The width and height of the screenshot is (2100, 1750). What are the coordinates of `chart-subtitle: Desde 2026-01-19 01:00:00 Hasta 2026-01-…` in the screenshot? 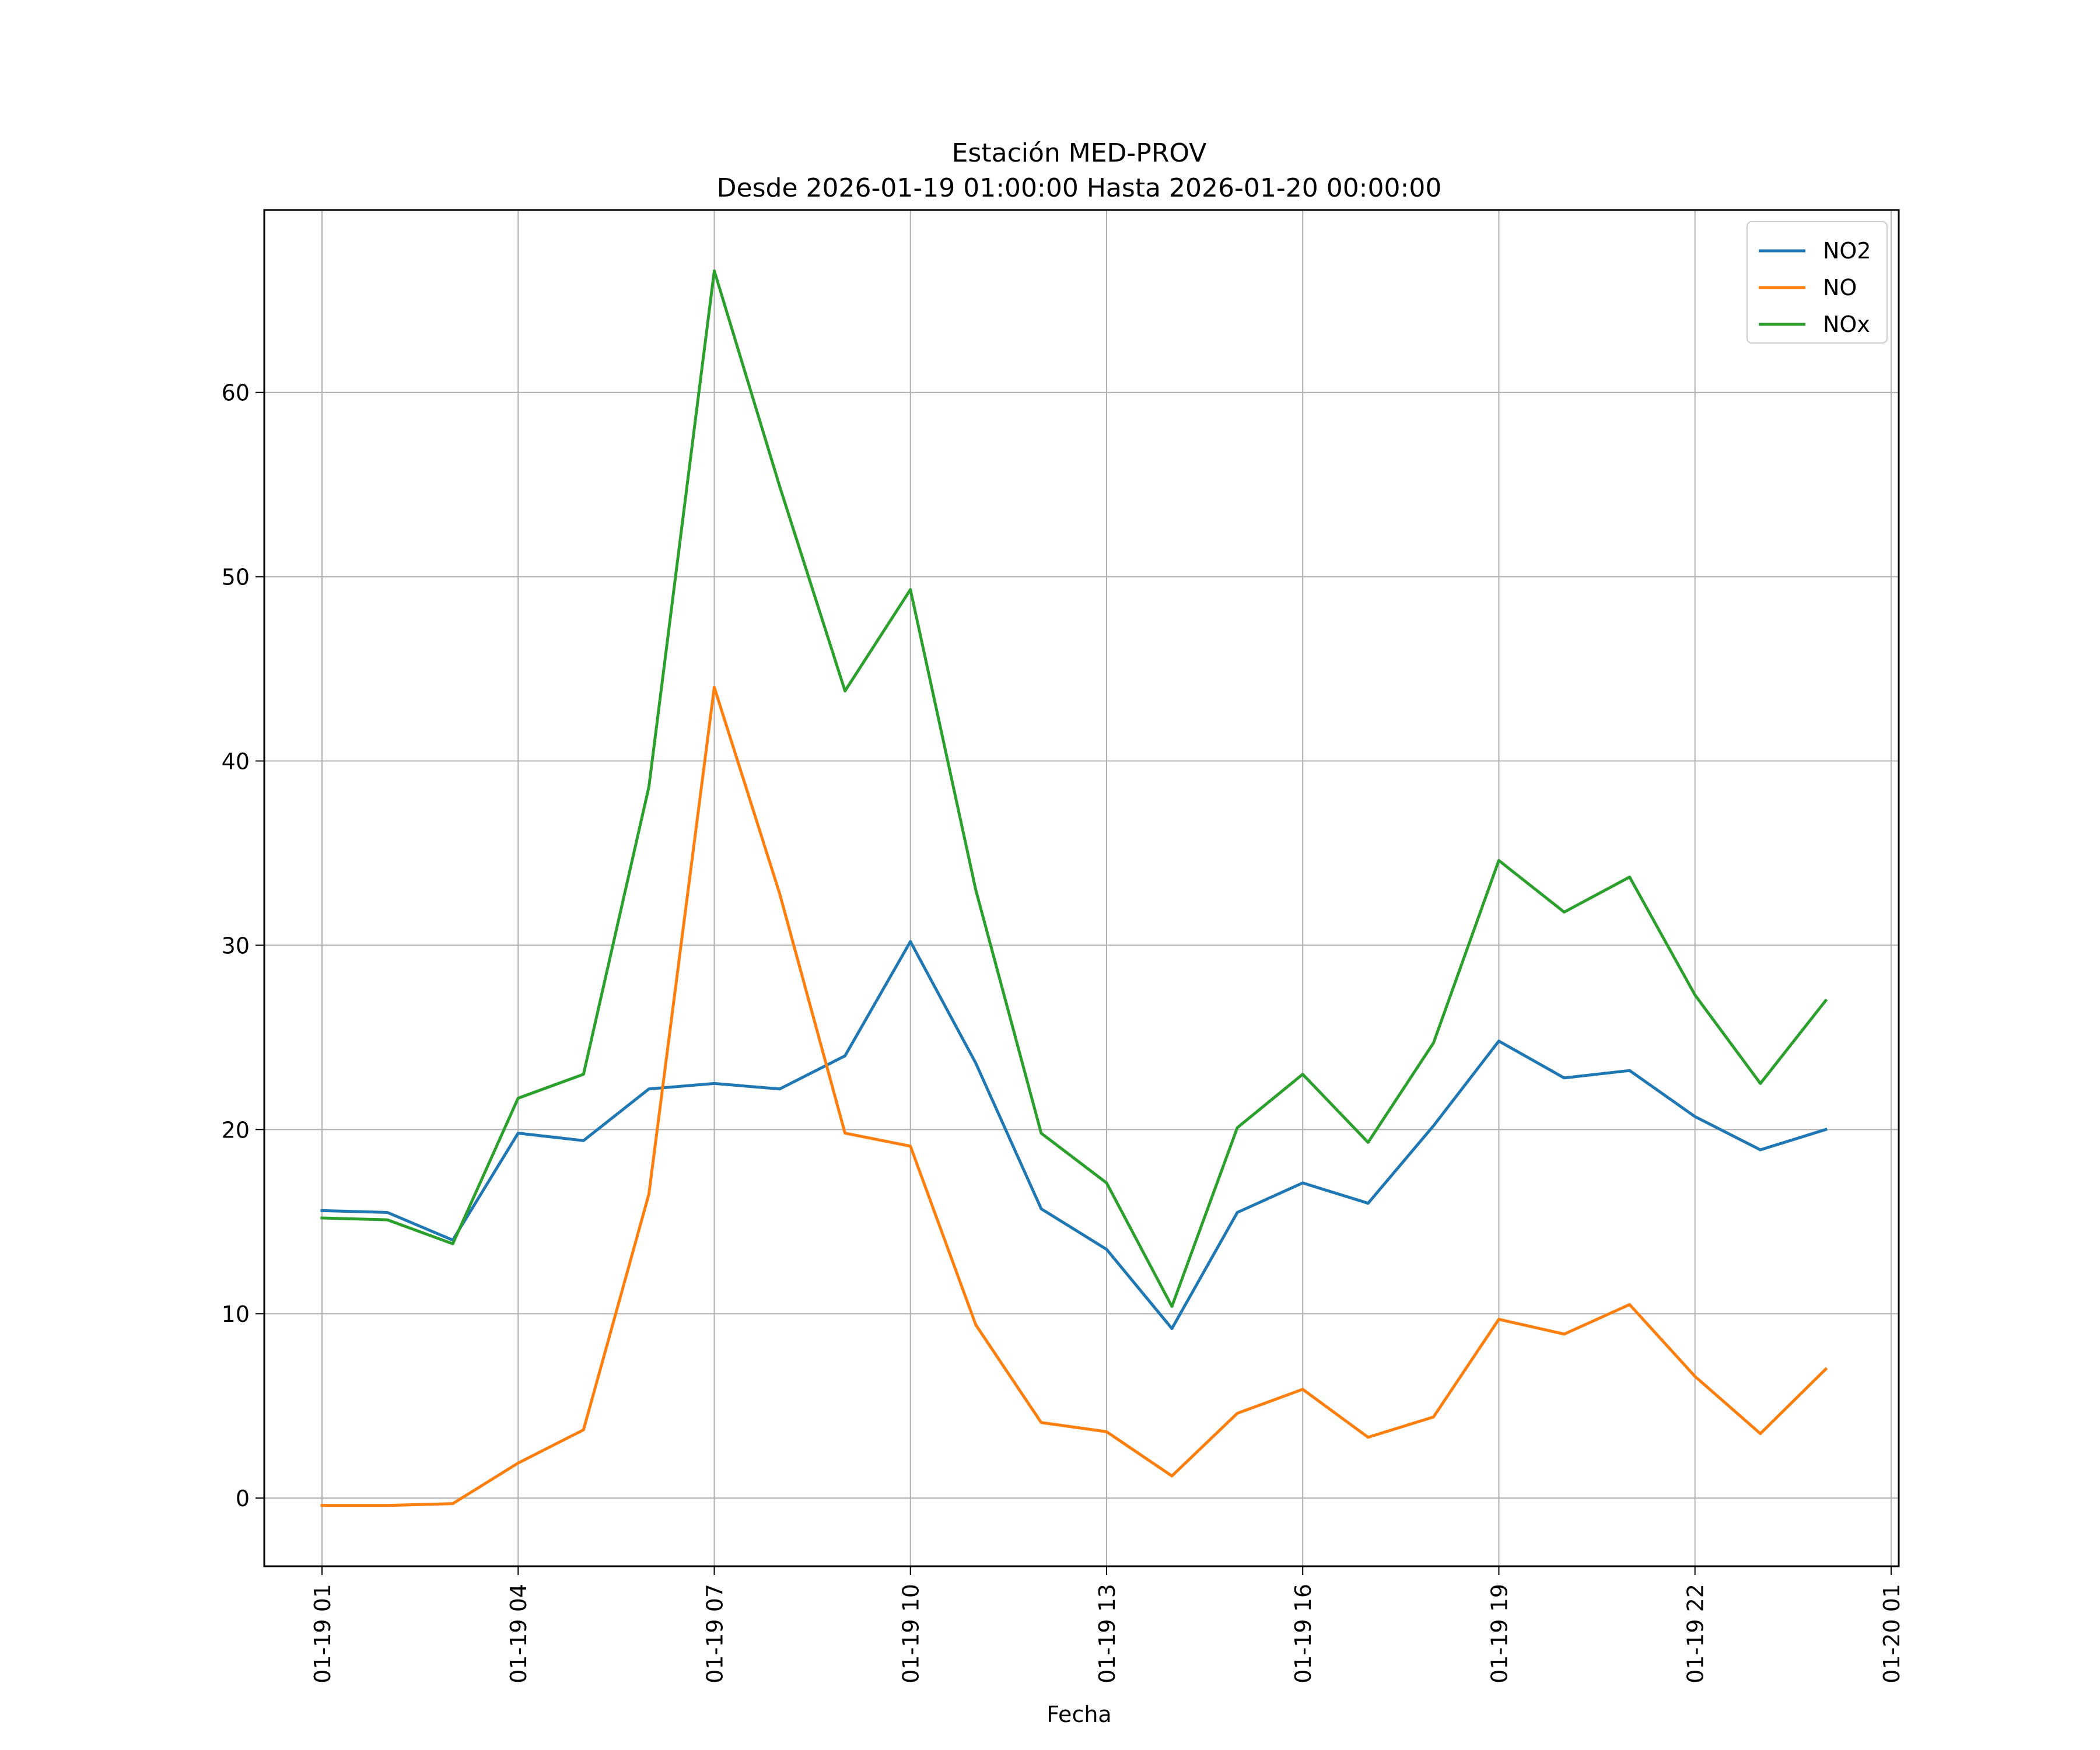 It's located at (1079, 188).